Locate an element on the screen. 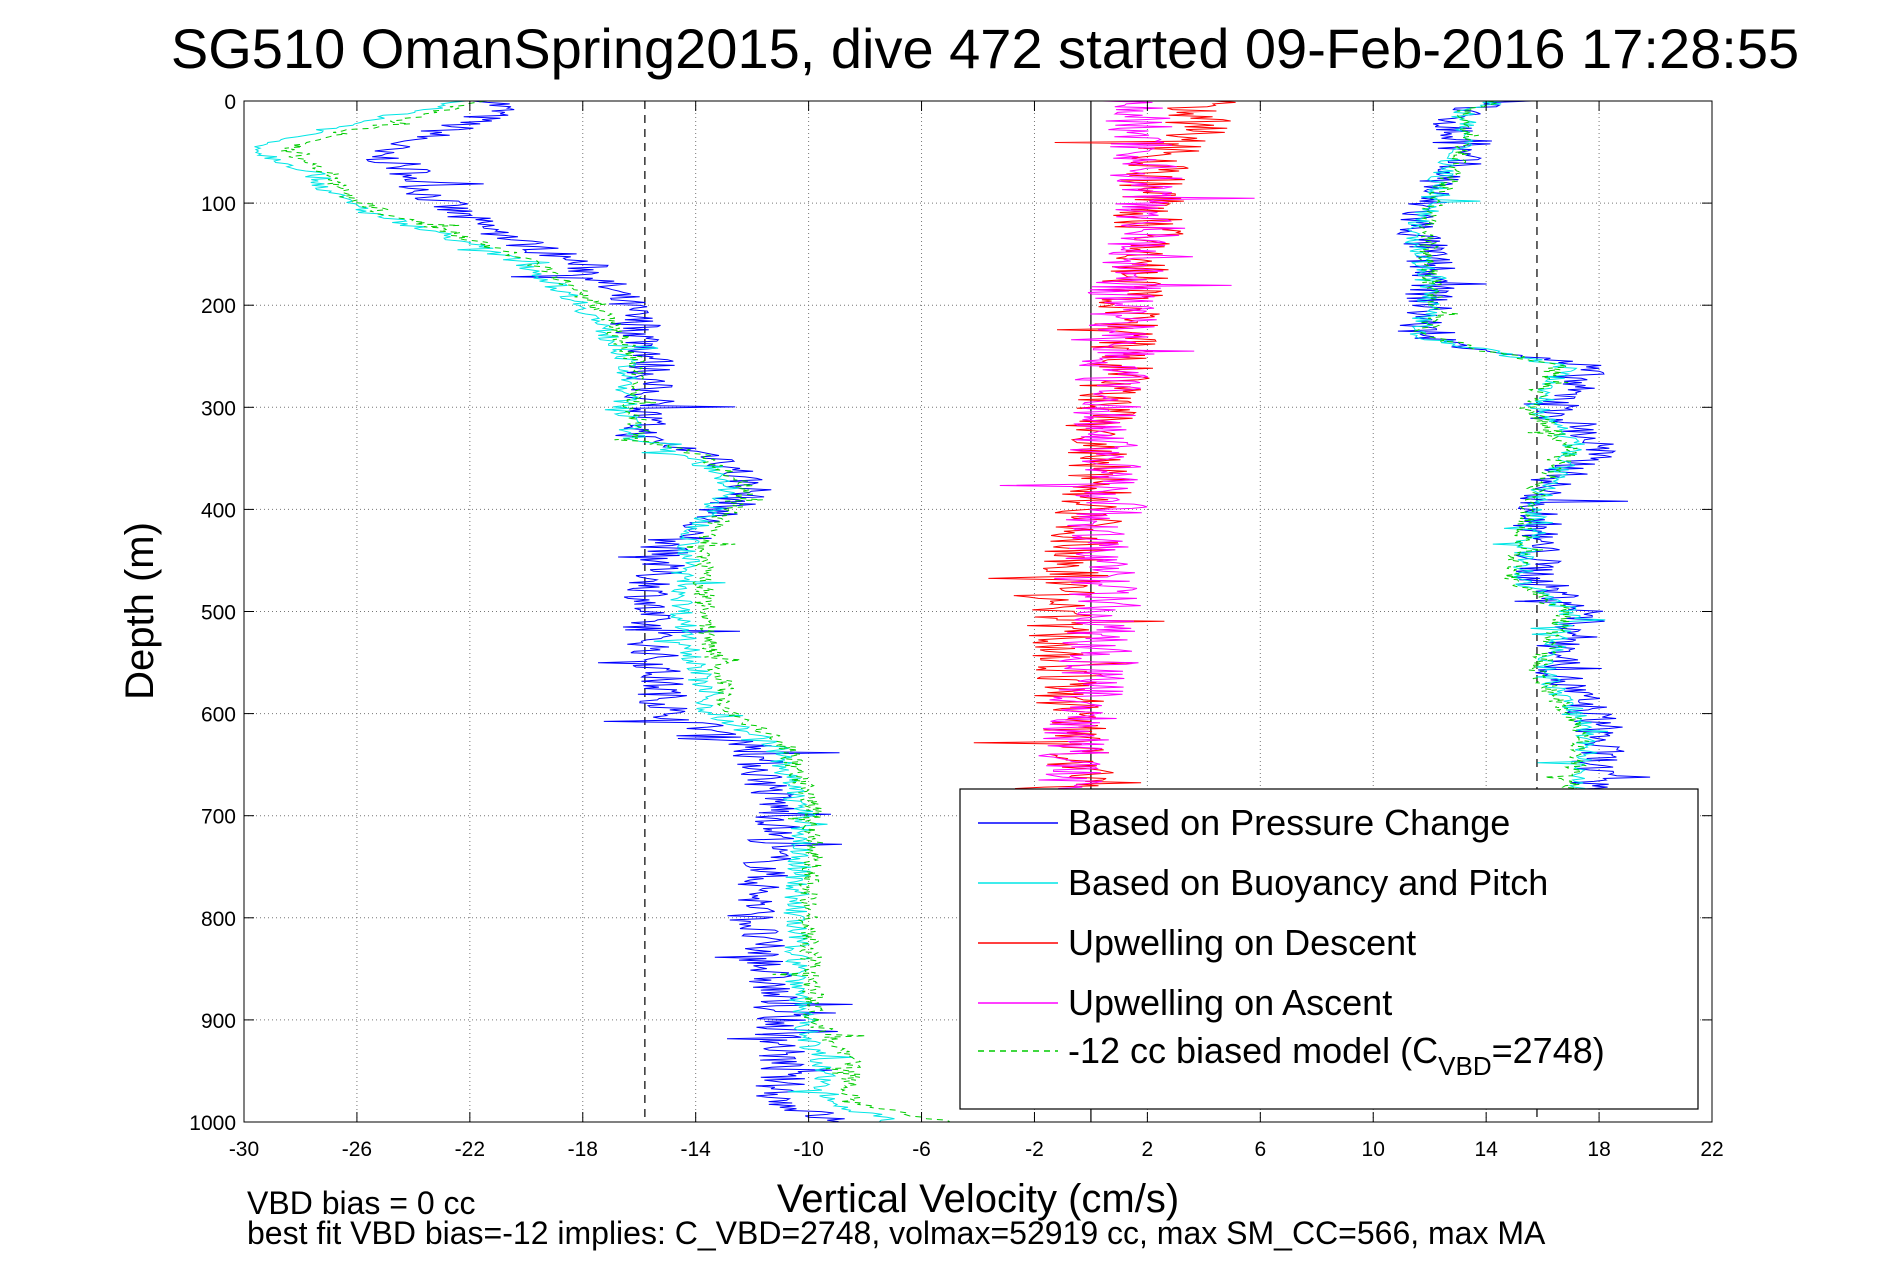 The image size is (1891, 1262). legend-label-2: Based on Buoyancy and Pitch is located at coordinates (1308, 882).